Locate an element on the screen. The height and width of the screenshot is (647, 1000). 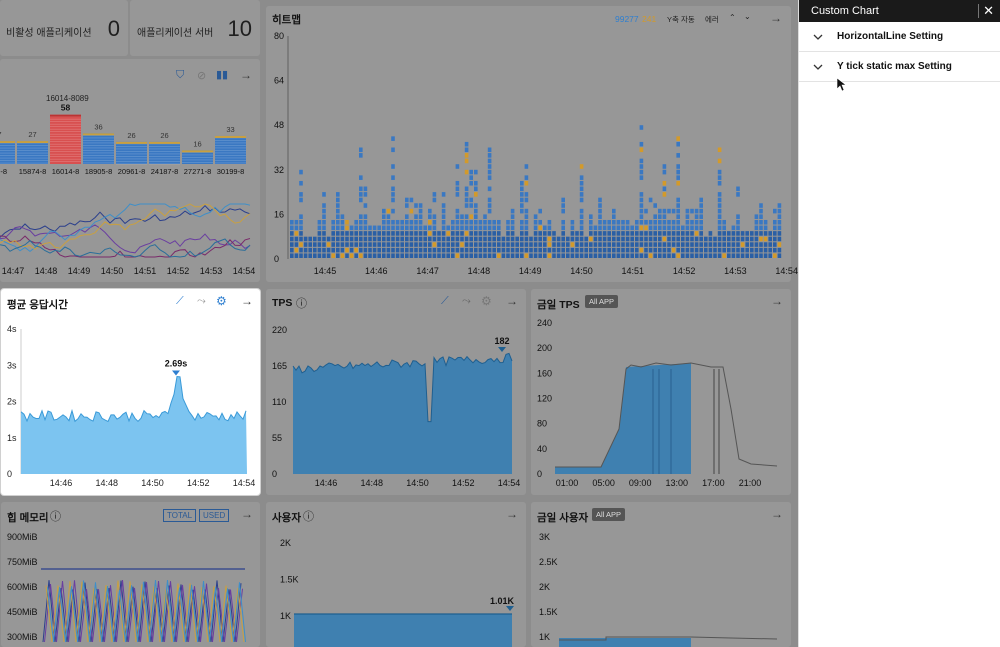
y-tick-label: 160 is located at coordinates (544, 373).